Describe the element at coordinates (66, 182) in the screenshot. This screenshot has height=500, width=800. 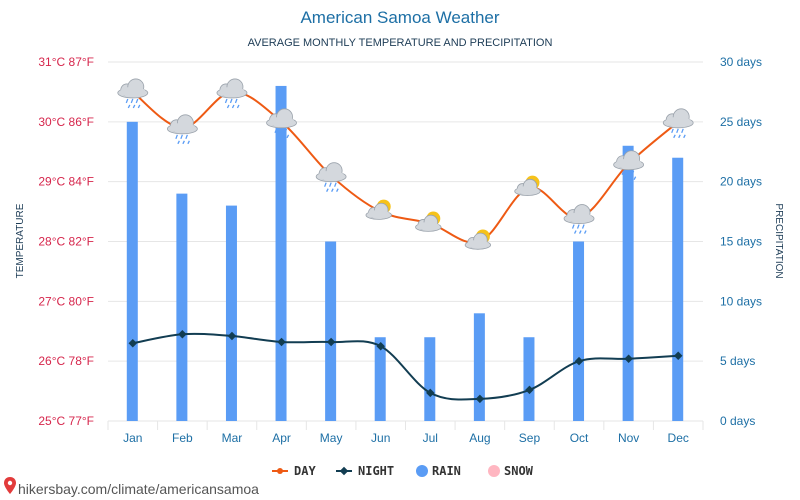
I see `y-tick-left: 29°C 84°F` at that location.